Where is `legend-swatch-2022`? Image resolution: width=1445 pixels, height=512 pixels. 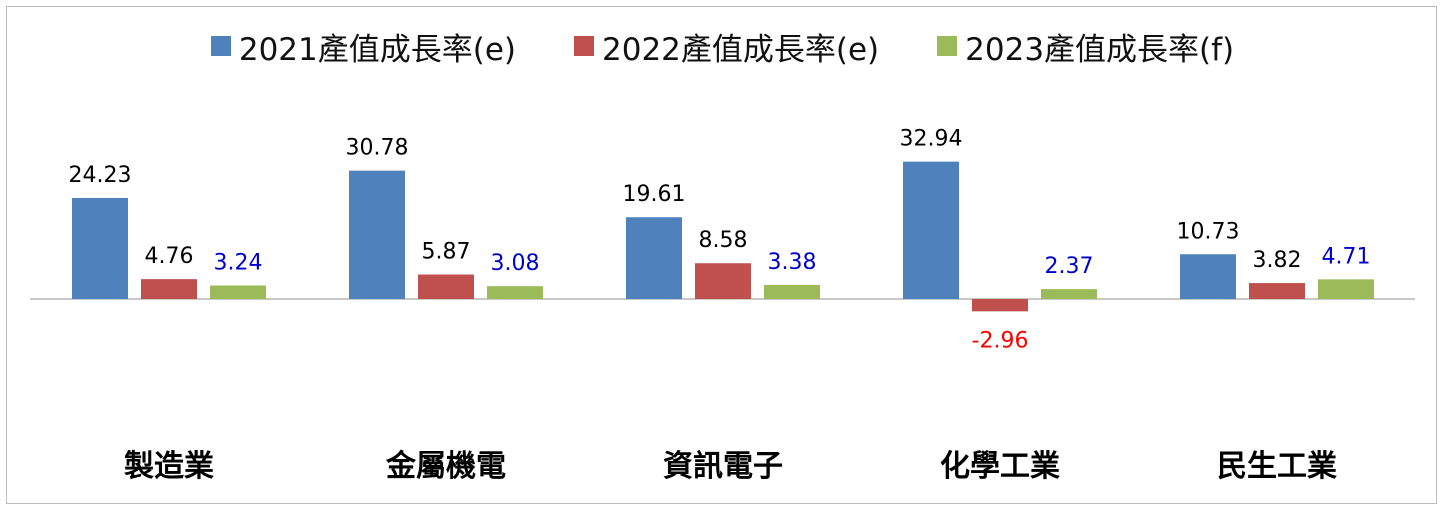
legend-swatch-2022 is located at coordinates (584, 46).